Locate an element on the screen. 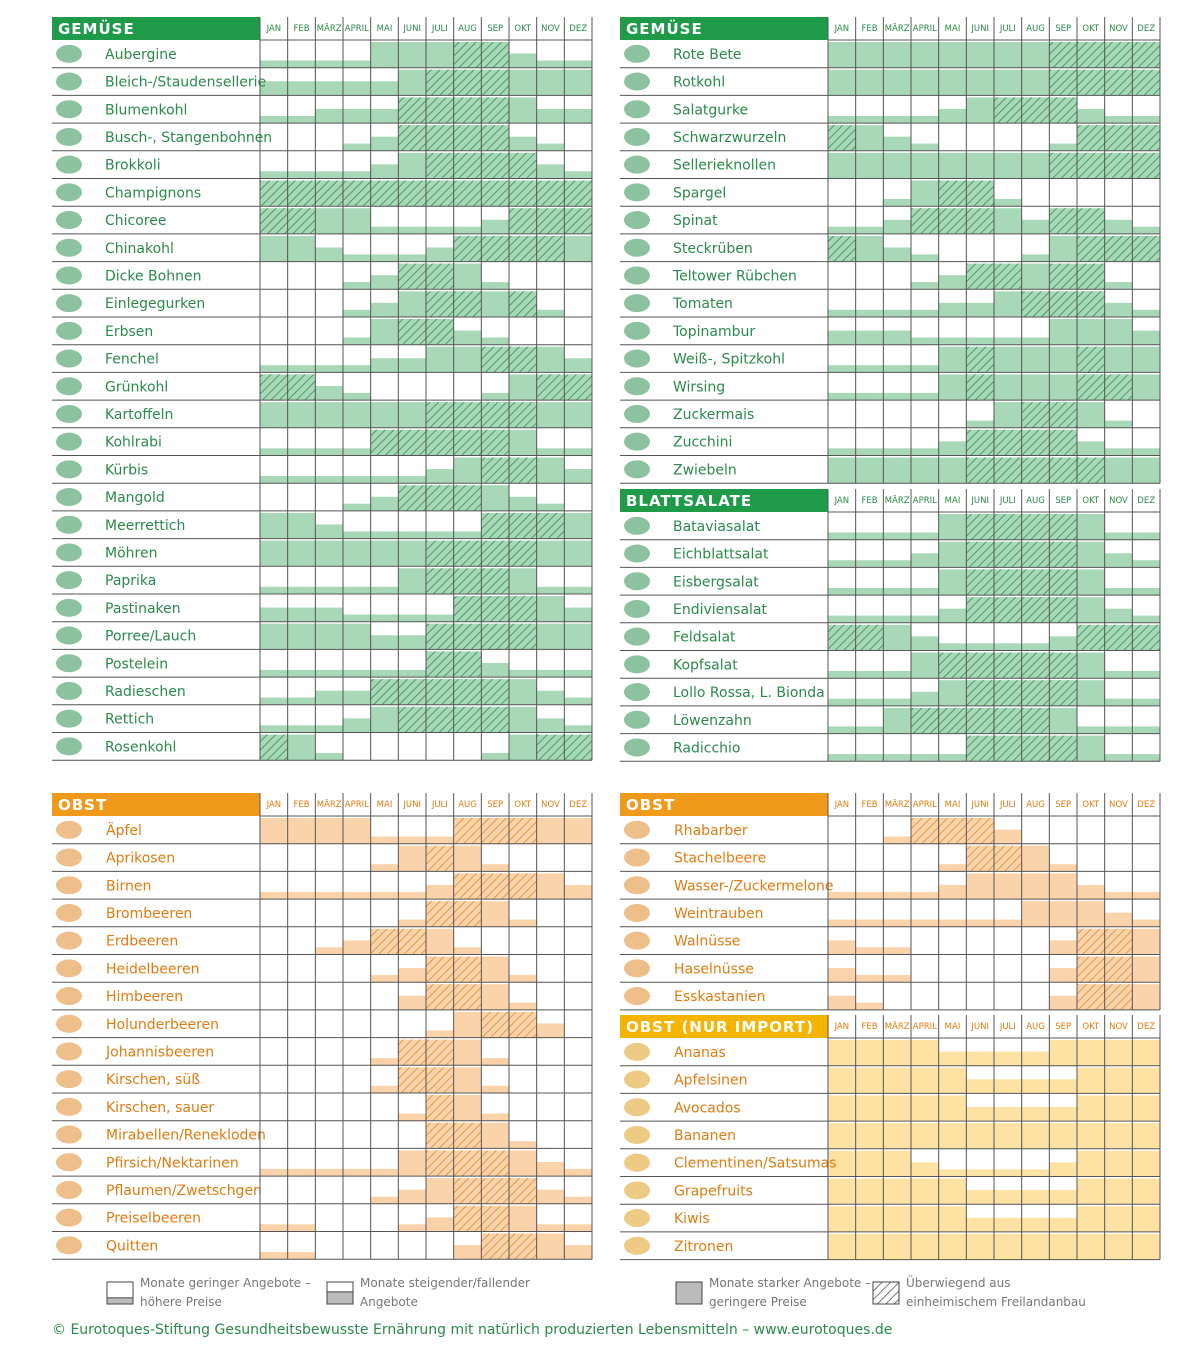 Image resolution: width=1199 pixels, height=1365 pixels. item-name: Kopfsalat is located at coordinates (705, 665).